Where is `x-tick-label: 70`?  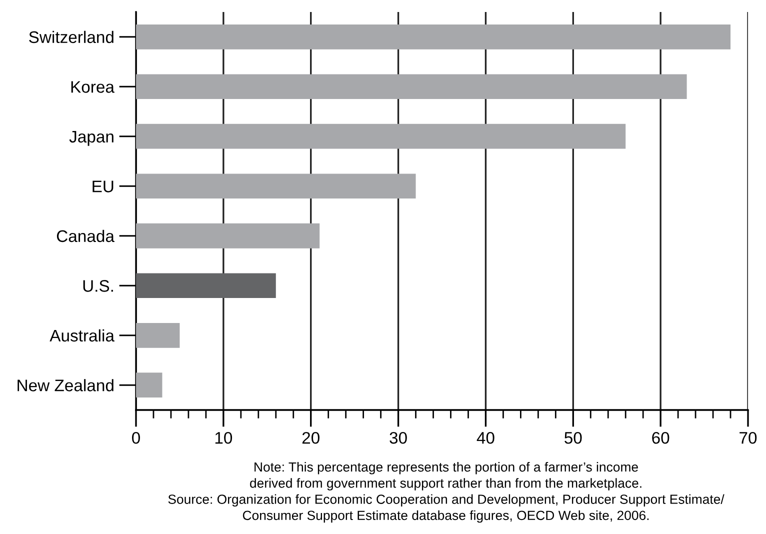 x-tick-label: 70 is located at coordinates (748, 438).